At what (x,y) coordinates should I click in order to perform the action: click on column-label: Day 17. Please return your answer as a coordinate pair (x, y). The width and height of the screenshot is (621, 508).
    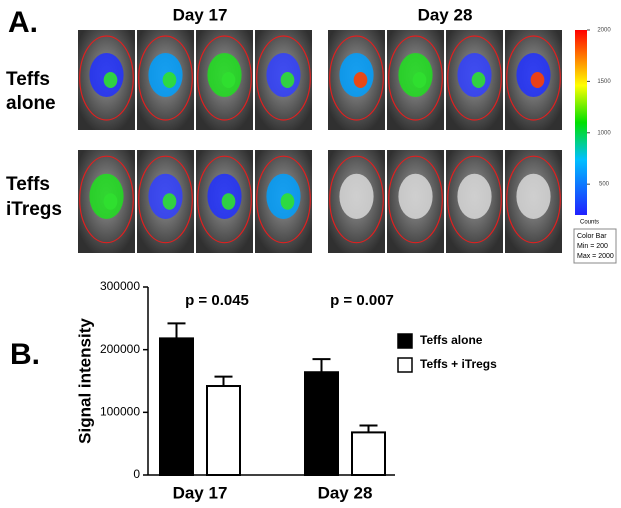
    Looking at the image, I should click on (200, 14).